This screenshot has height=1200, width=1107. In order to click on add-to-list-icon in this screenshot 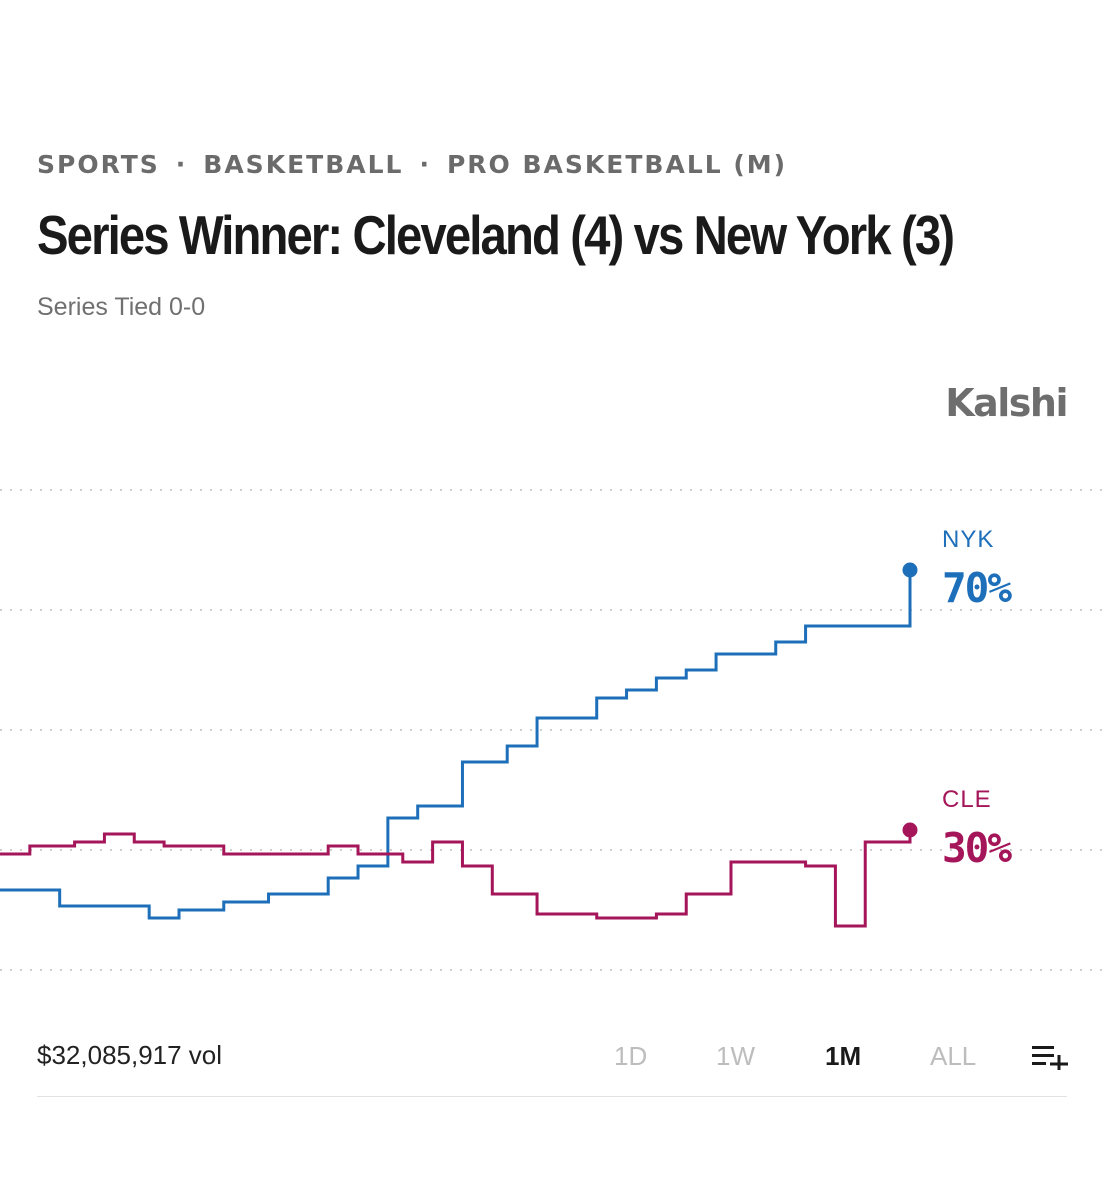, I will do `click(1051, 1057)`.